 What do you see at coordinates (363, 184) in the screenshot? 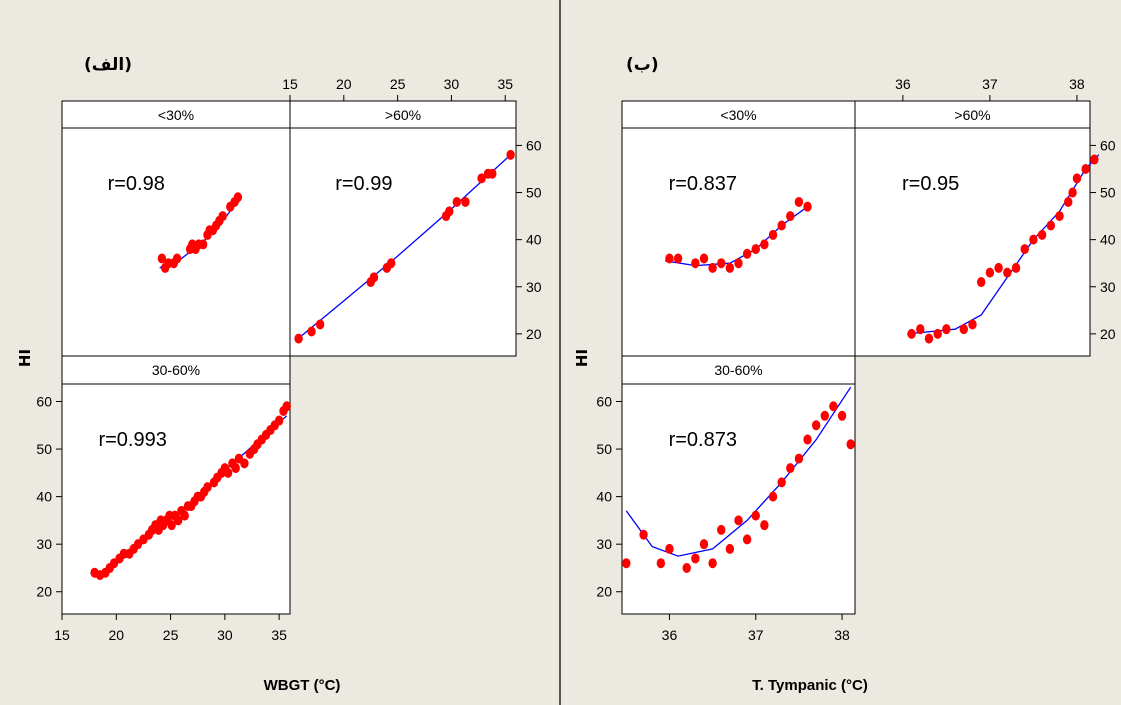
I see `correlation-annotation: r=0.99` at bounding box center [363, 184].